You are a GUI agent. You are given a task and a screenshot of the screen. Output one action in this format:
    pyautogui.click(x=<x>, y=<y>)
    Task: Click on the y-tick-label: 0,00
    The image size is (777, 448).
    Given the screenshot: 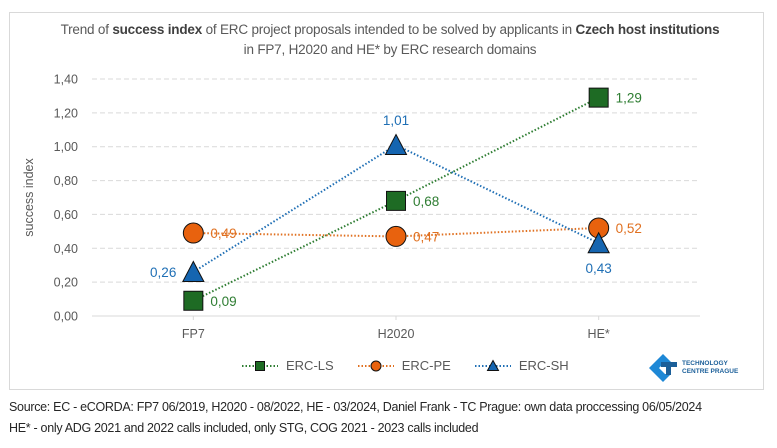 What is the action you would take?
    pyautogui.click(x=66, y=317)
    